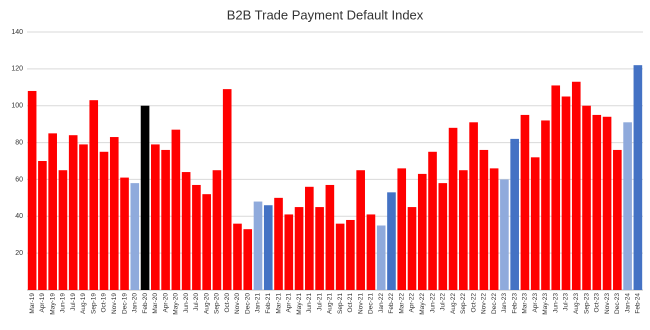 This screenshot has height=330, width=650. Describe the element at coordinates (32, 303) in the screenshot. I see `x-tick-label: Mar-19` at that location.